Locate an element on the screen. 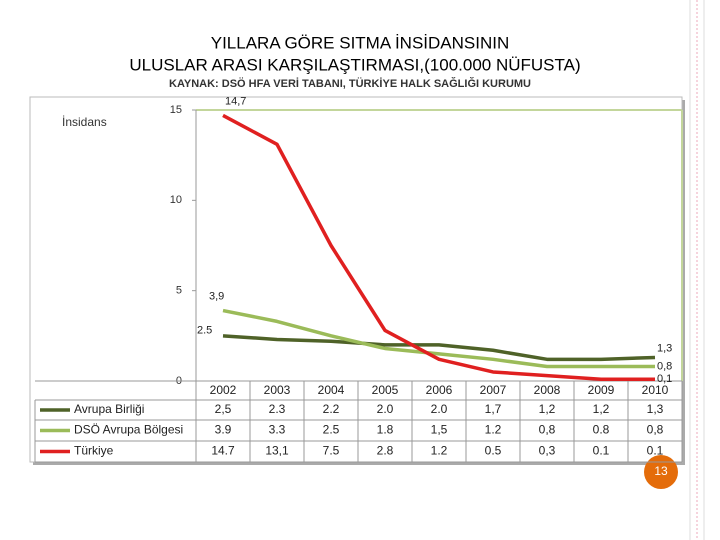 This screenshot has width=720, height=540. table-cell: 2.3 is located at coordinates (277, 409).